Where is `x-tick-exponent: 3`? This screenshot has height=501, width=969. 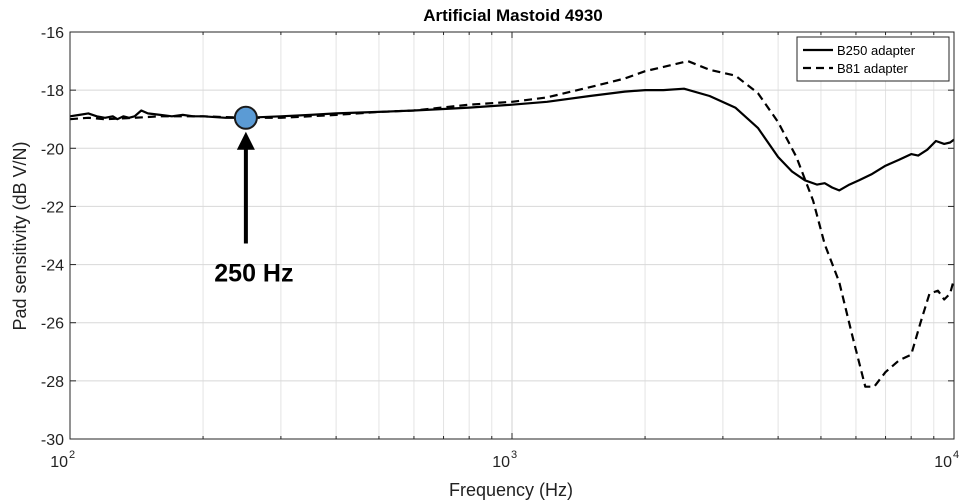 x-tick-exponent: 3 is located at coordinates (514, 455).